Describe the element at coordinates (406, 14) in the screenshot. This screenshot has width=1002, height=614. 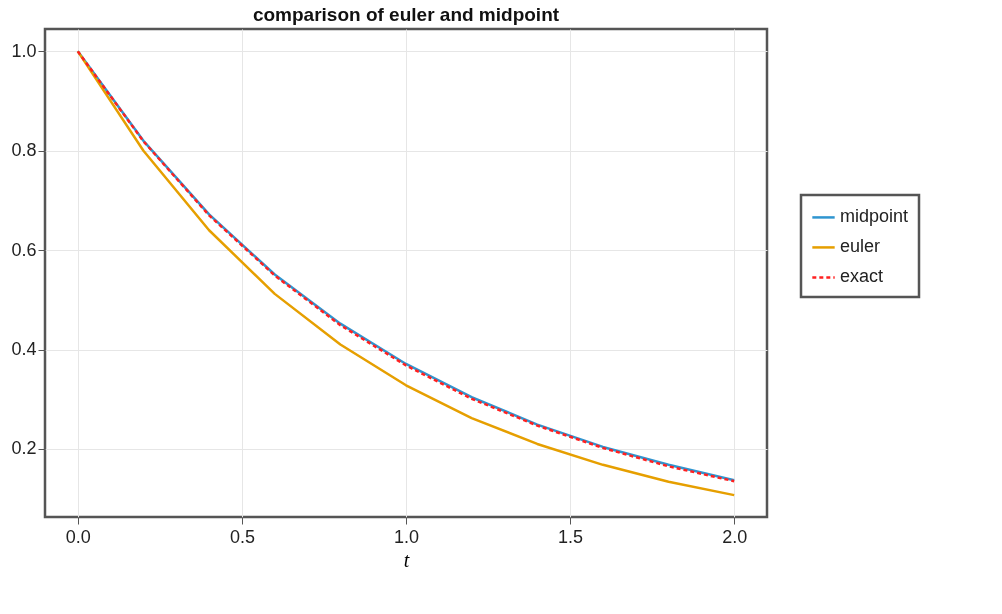
I see `chart-title: comparison of euler and midpoint` at that location.